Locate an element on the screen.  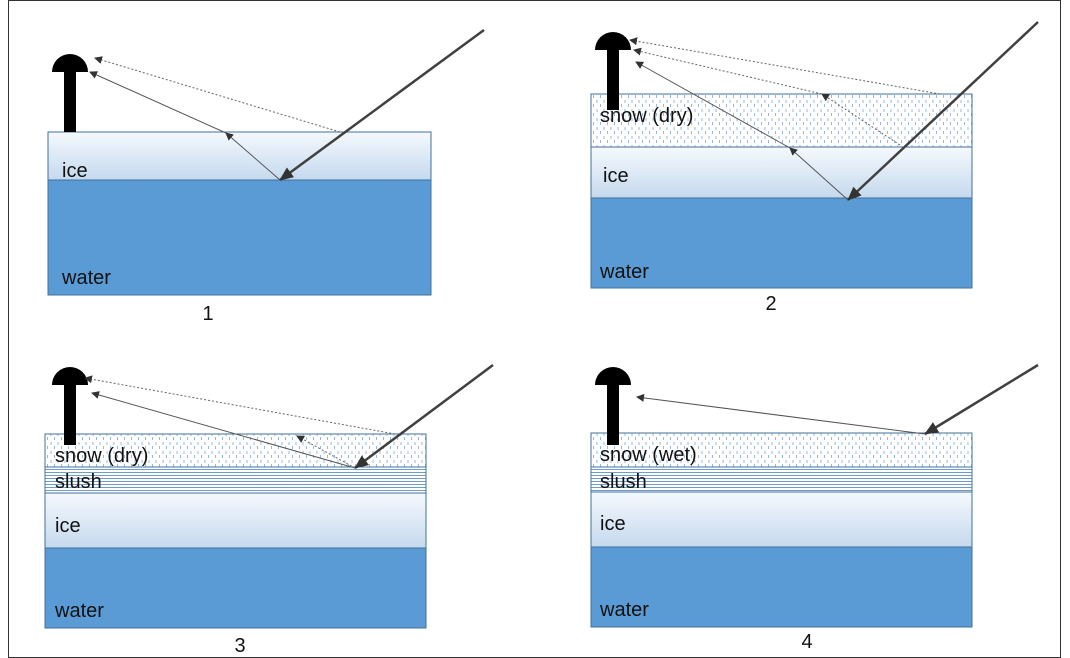
panel-number: 1 is located at coordinates (207, 314).